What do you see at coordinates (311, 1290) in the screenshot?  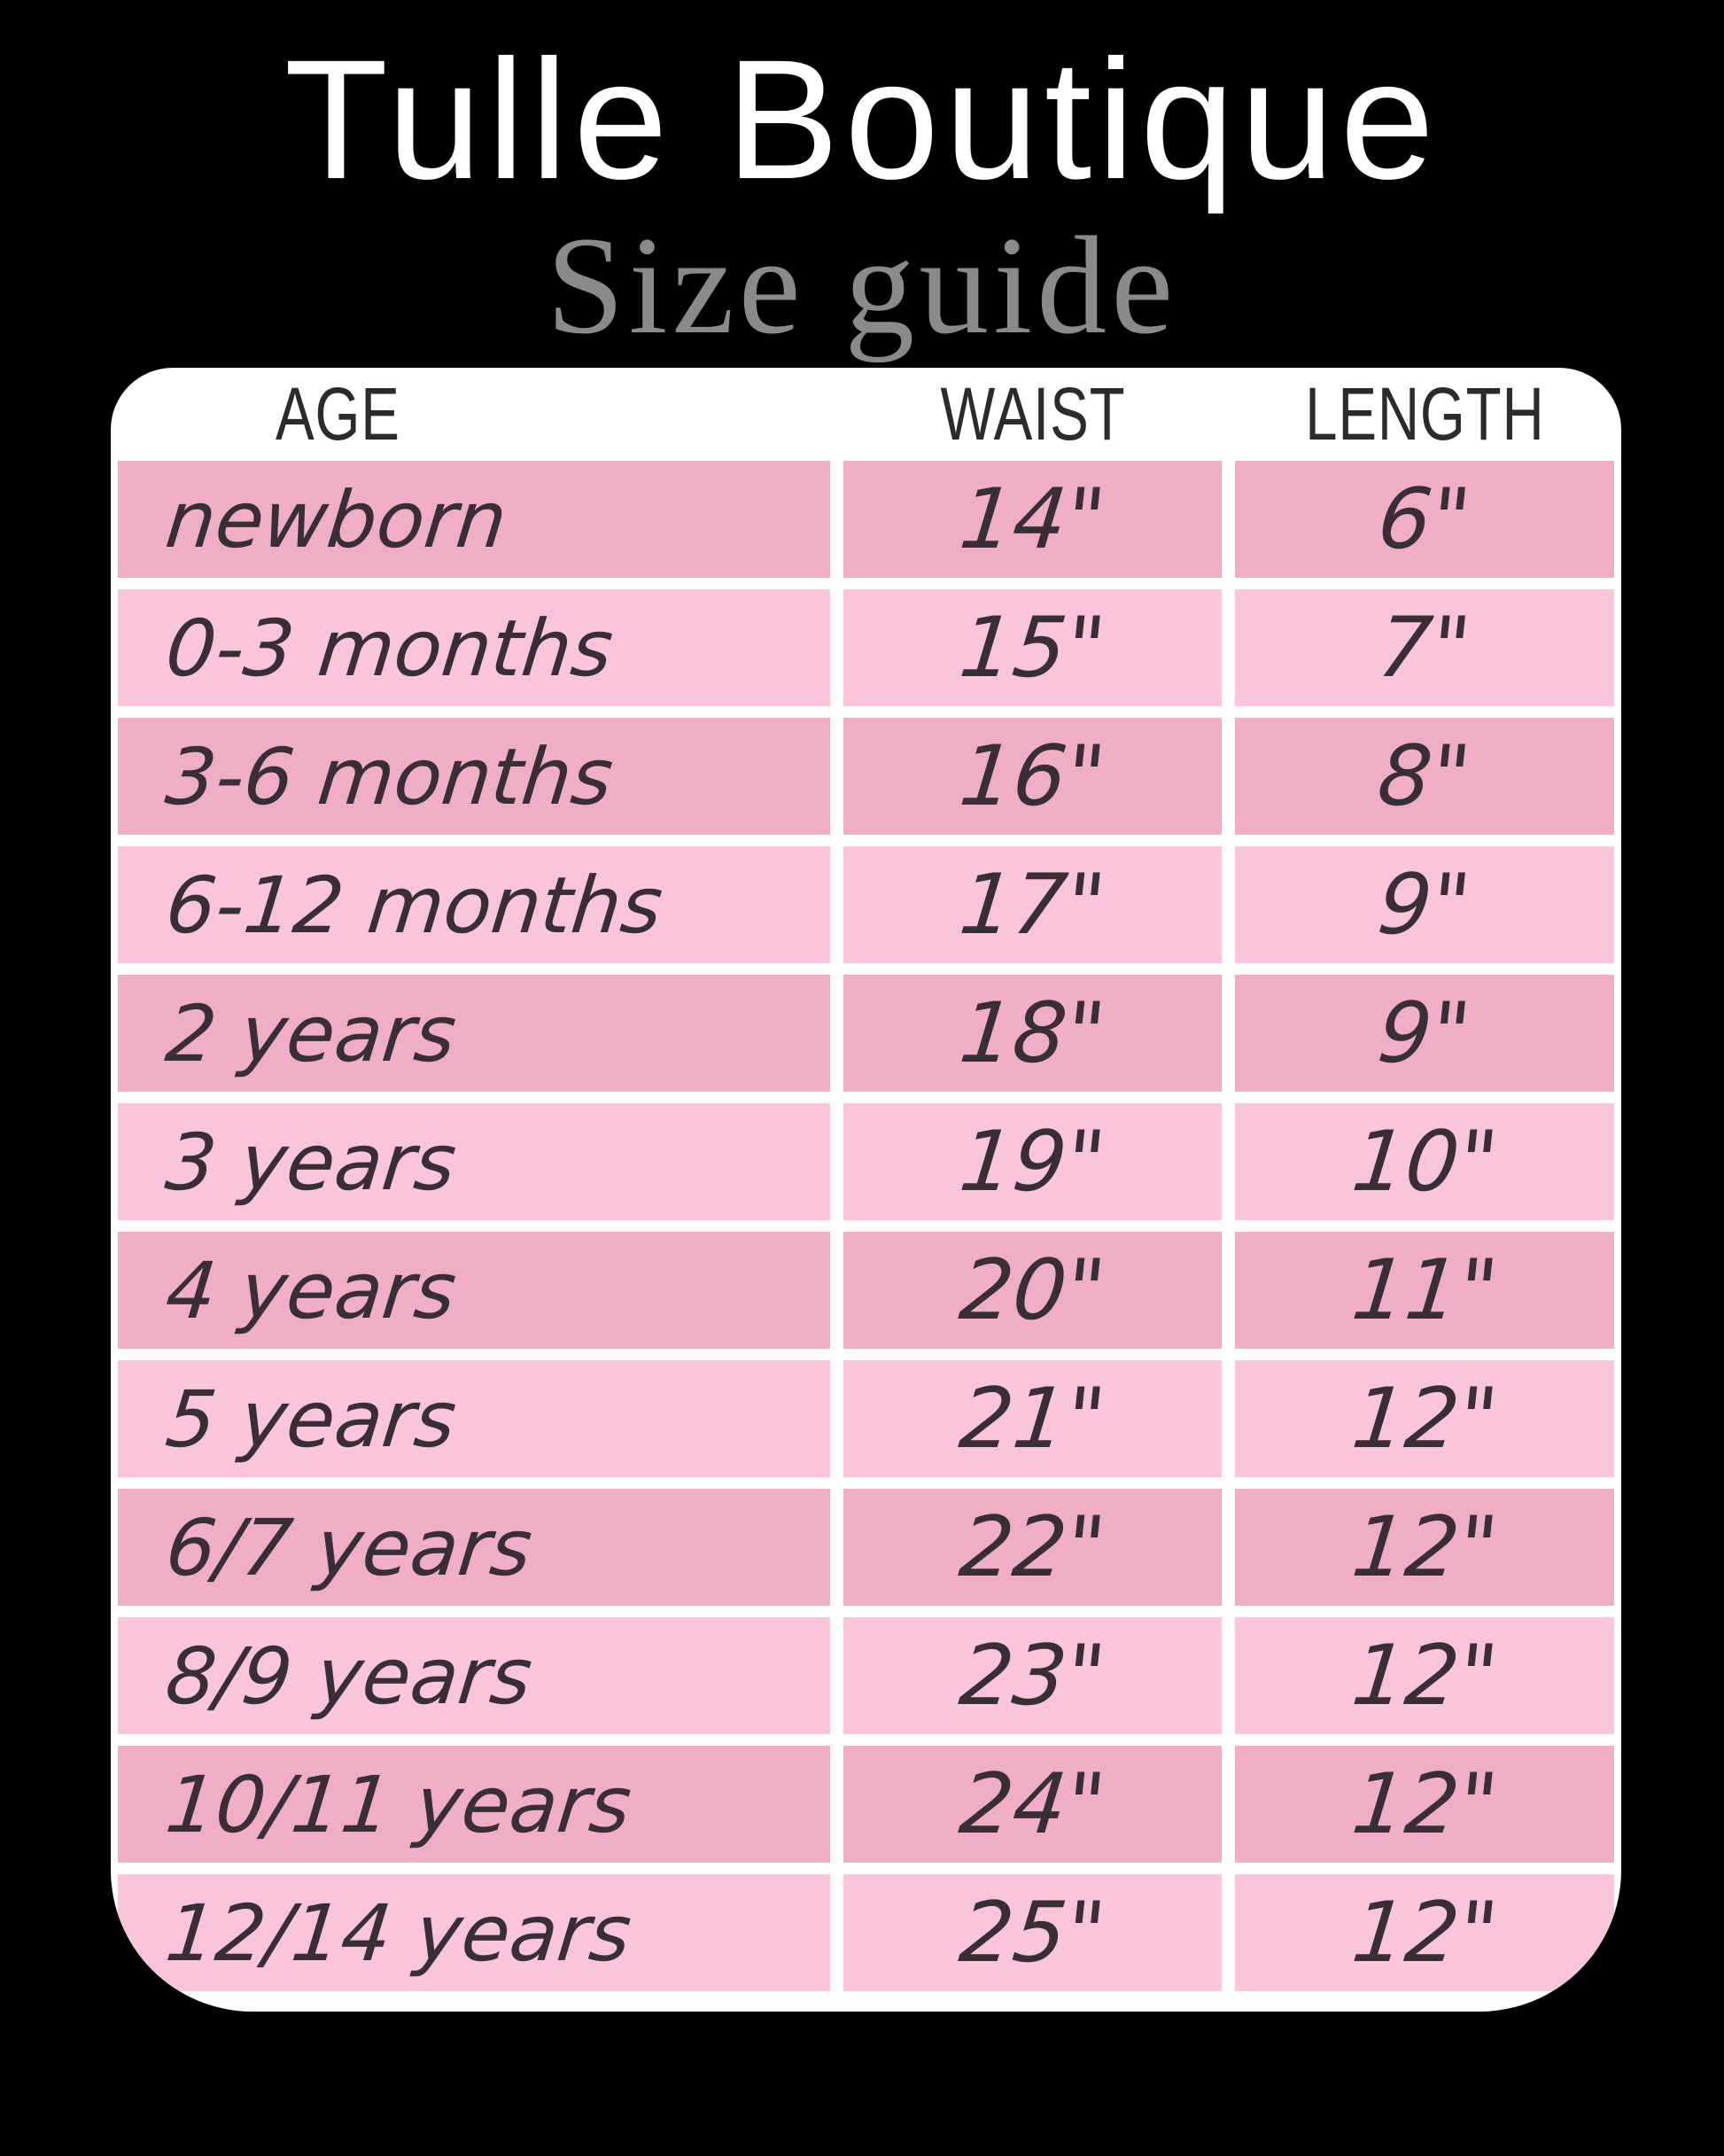 I see `age-value: 4 years` at bounding box center [311, 1290].